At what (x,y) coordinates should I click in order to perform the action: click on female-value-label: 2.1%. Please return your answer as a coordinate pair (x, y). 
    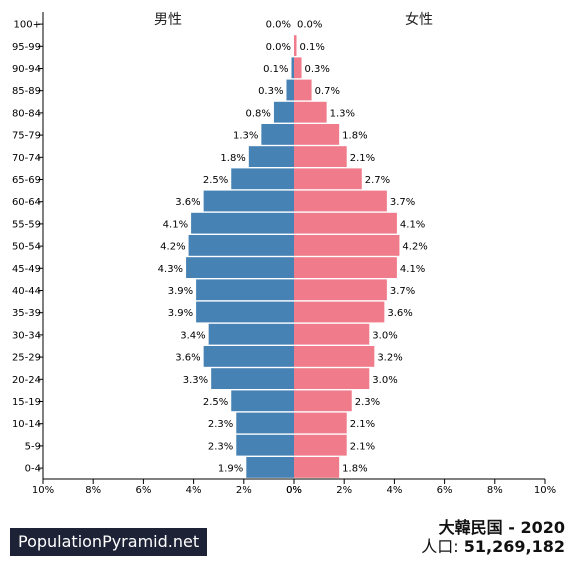
    Looking at the image, I should click on (362, 446).